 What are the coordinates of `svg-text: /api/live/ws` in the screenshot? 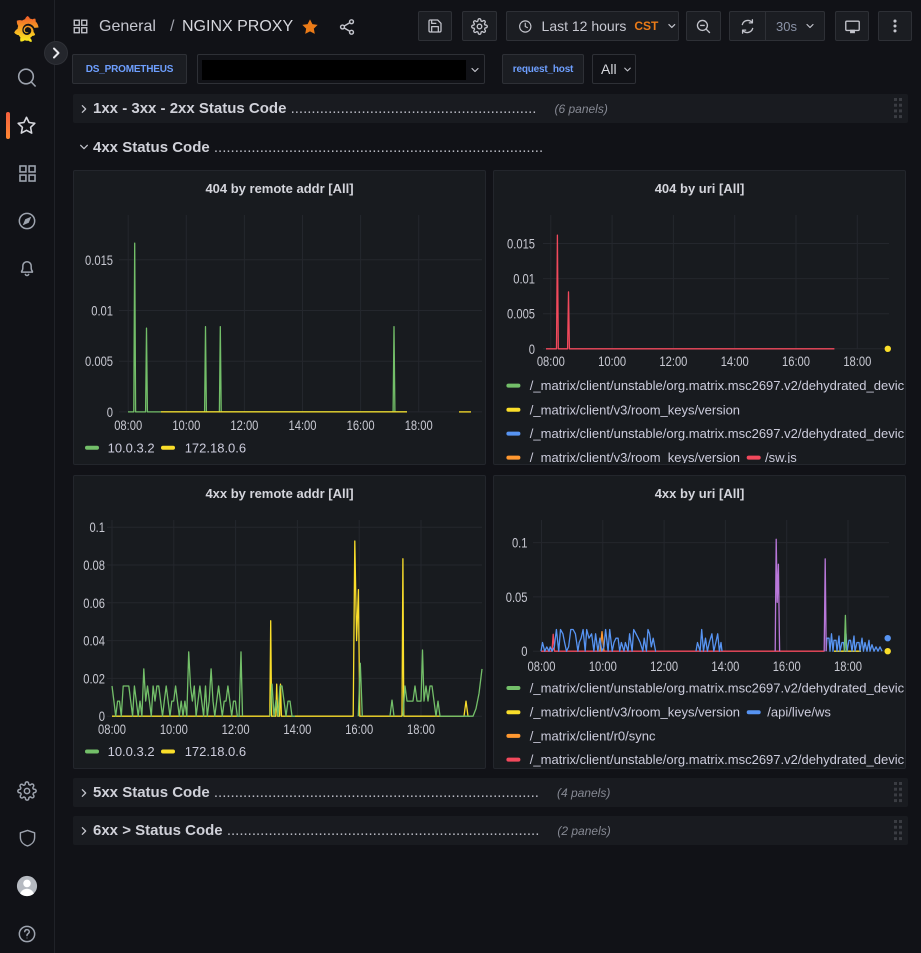 It's located at (799, 712).